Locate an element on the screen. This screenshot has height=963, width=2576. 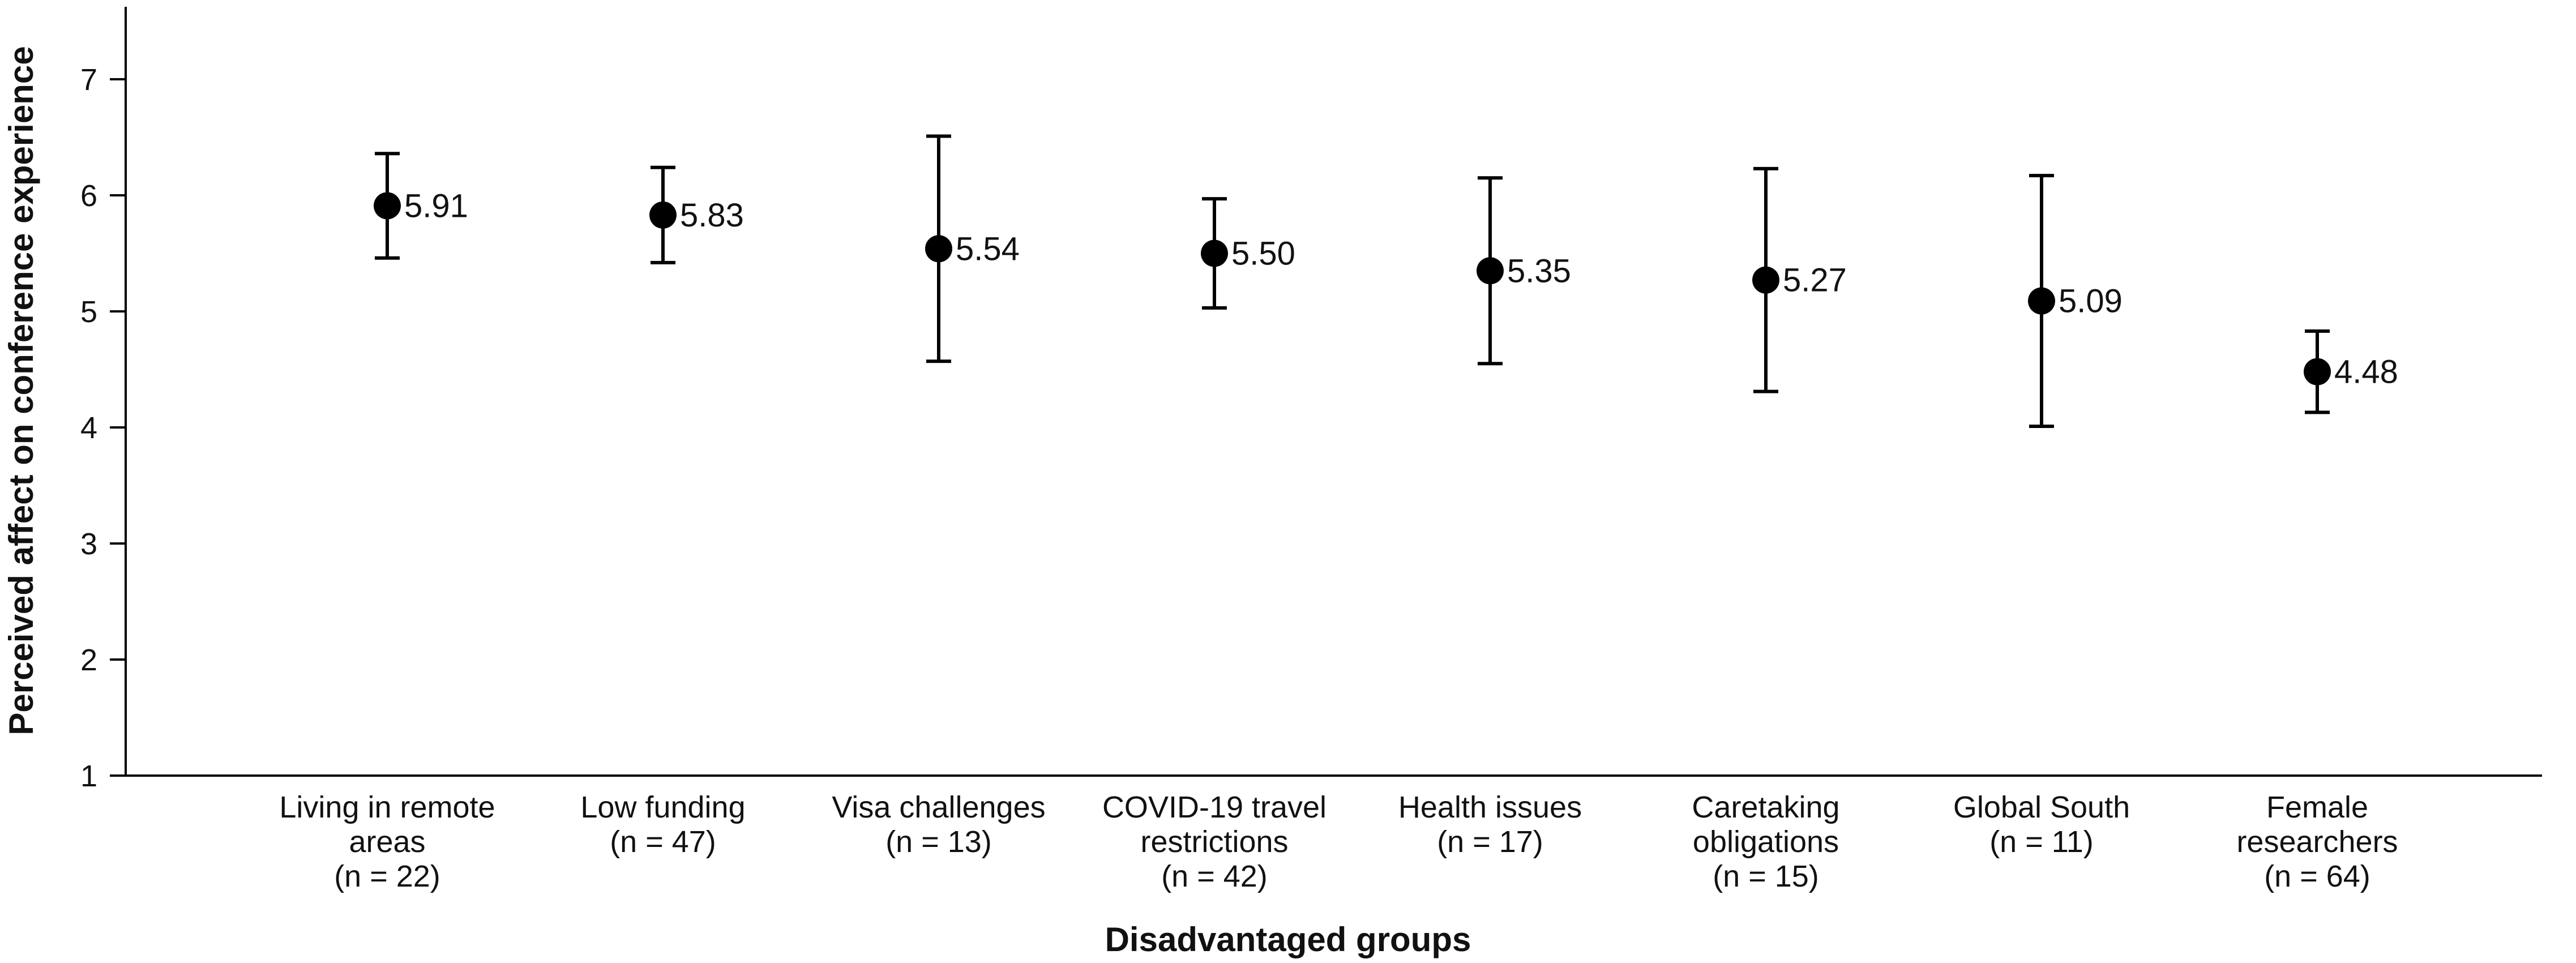
y-tick-label: 2 is located at coordinates (88, 660).